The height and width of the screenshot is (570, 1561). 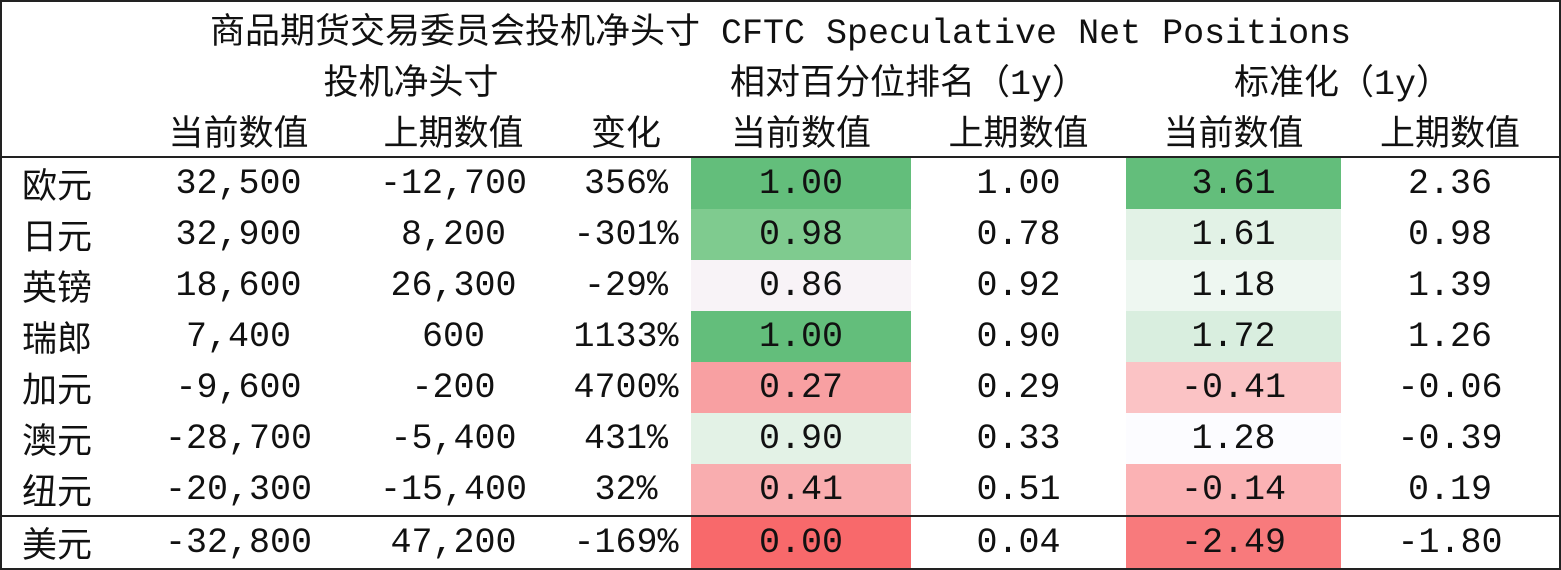 What do you see at coordinates (238, 234) in the screenshot?
I see `table-cell: 32,900` at bounding box center [238, 234].